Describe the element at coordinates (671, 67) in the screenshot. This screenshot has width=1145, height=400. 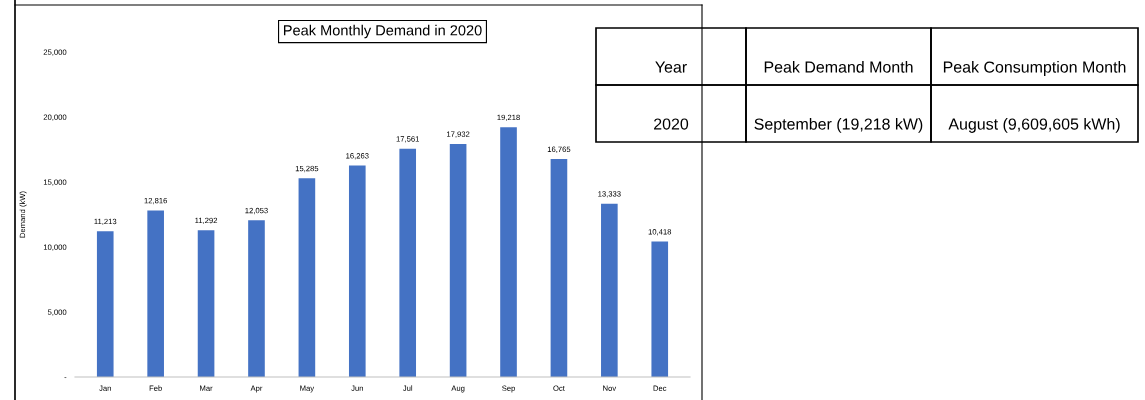
I see `annotation: Year` at that location.